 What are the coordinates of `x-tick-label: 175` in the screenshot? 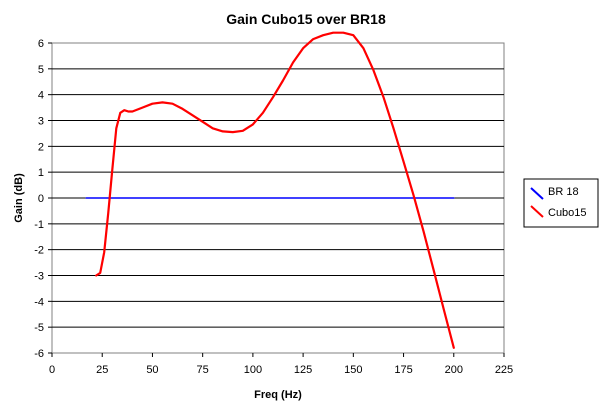 It's located at (403, 370).